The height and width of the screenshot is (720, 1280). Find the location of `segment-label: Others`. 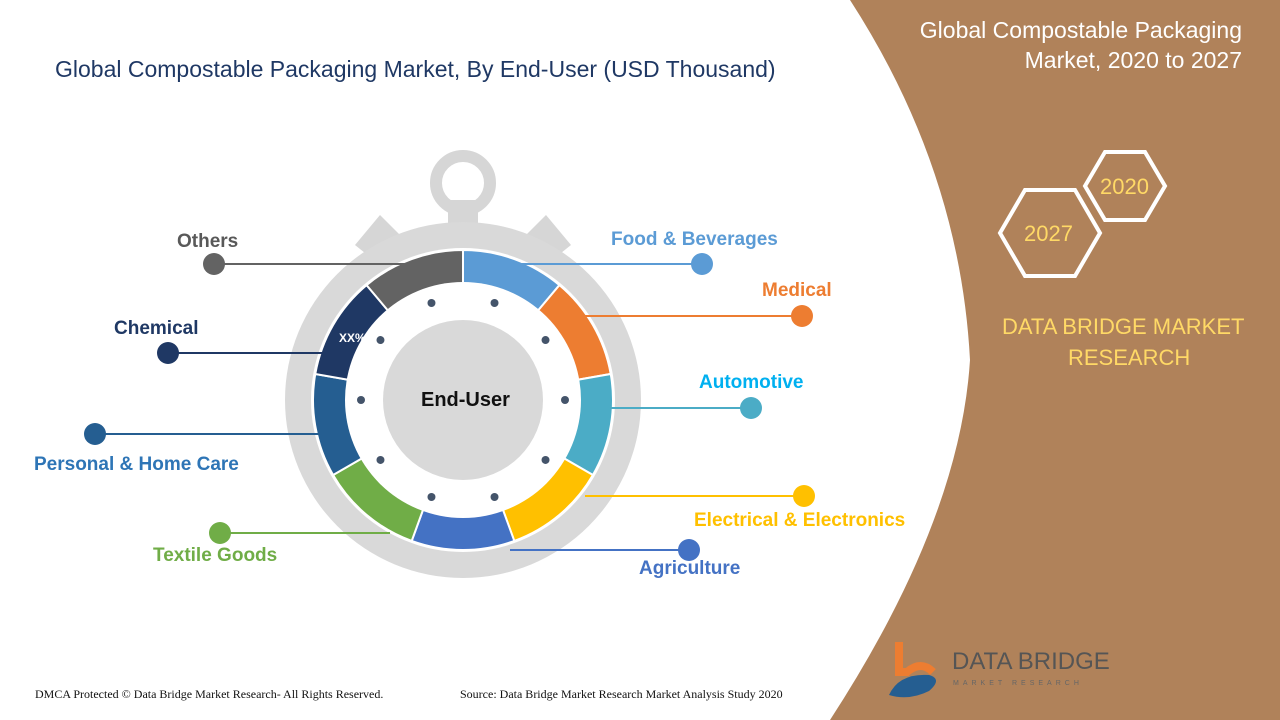

segment-label: Others is located at coordinates (208, 241).